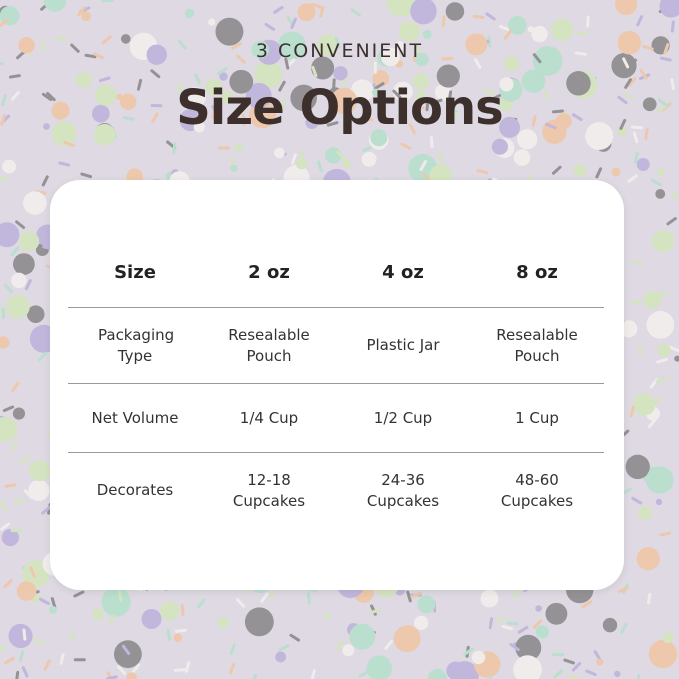 The width and height of the screenshot is (679, 679). Describe the element at coordinates (403, 490) in the screenshot. I see `table-cell: 24-36 Cupcakes` at that location.